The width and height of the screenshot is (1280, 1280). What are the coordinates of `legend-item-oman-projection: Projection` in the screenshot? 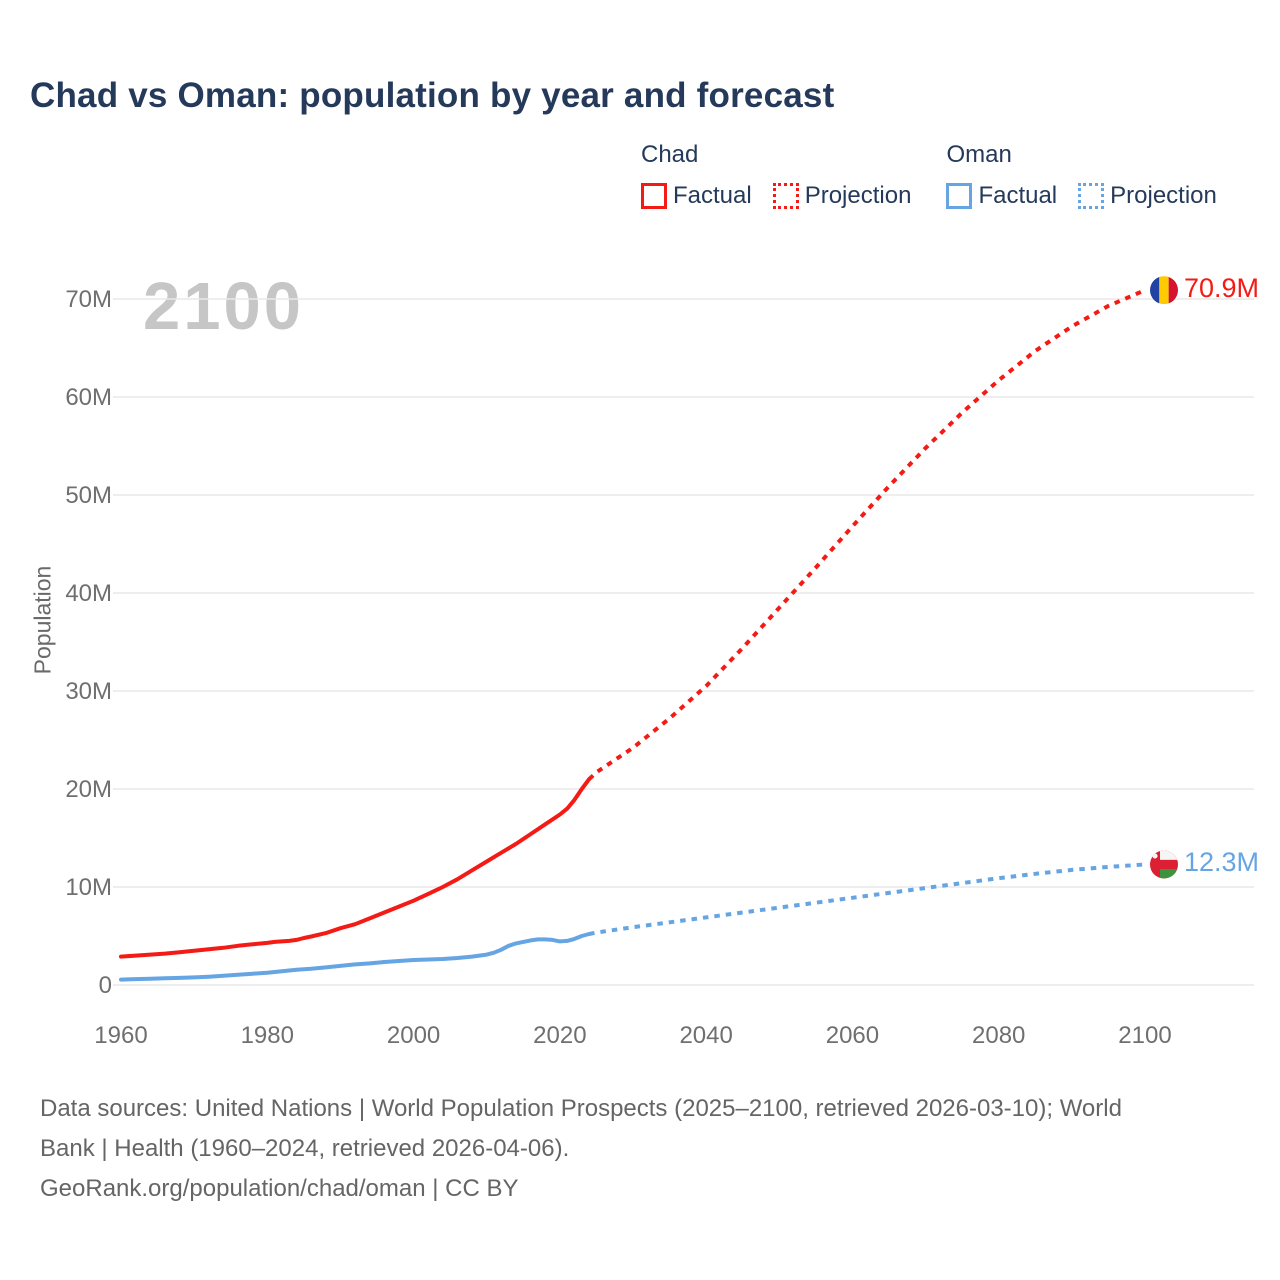 It's located at (1147, 196).